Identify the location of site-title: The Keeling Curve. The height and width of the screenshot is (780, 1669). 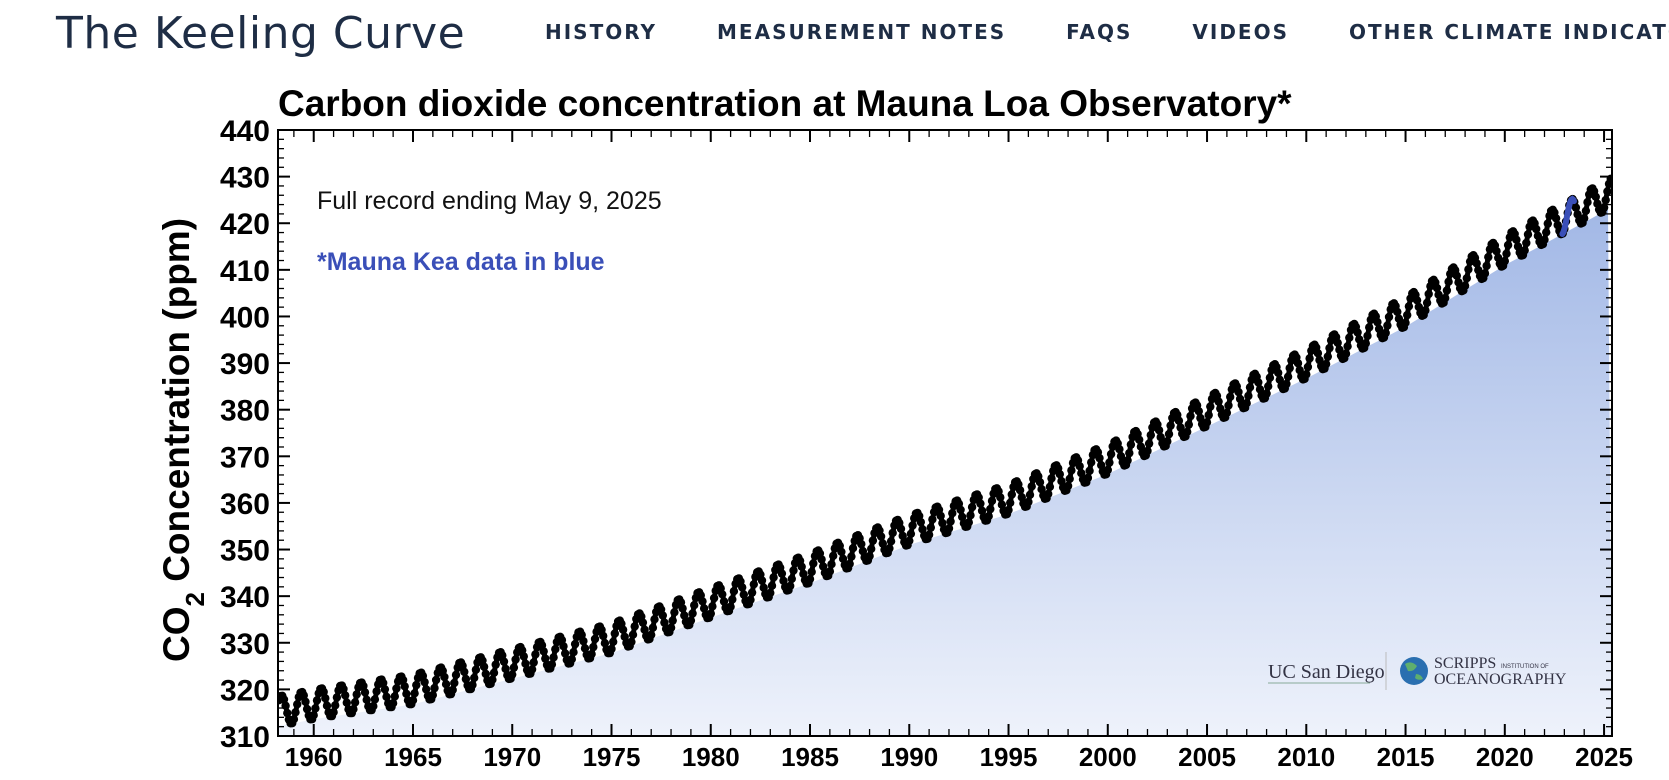
(261, 33).